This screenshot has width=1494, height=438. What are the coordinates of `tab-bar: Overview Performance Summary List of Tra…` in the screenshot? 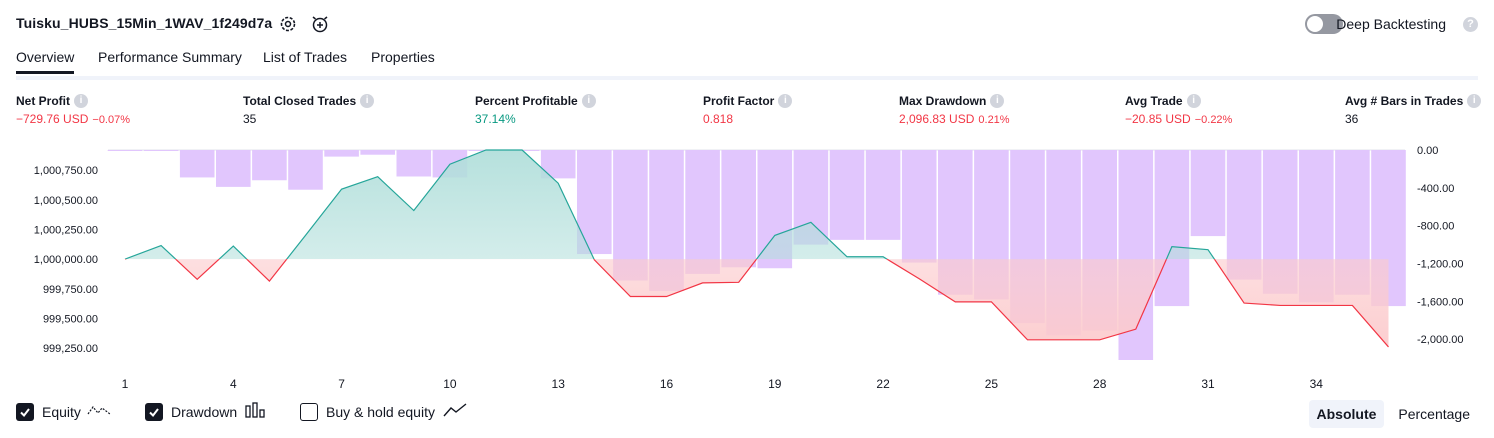 It's located at (747, 63).